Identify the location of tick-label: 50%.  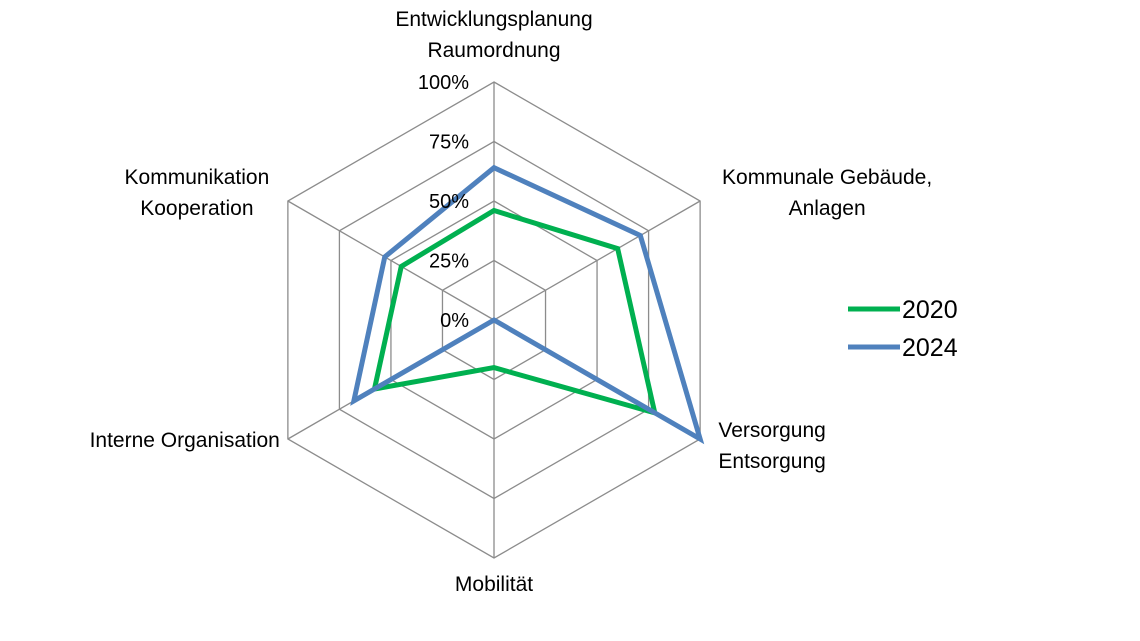
(449, 202).